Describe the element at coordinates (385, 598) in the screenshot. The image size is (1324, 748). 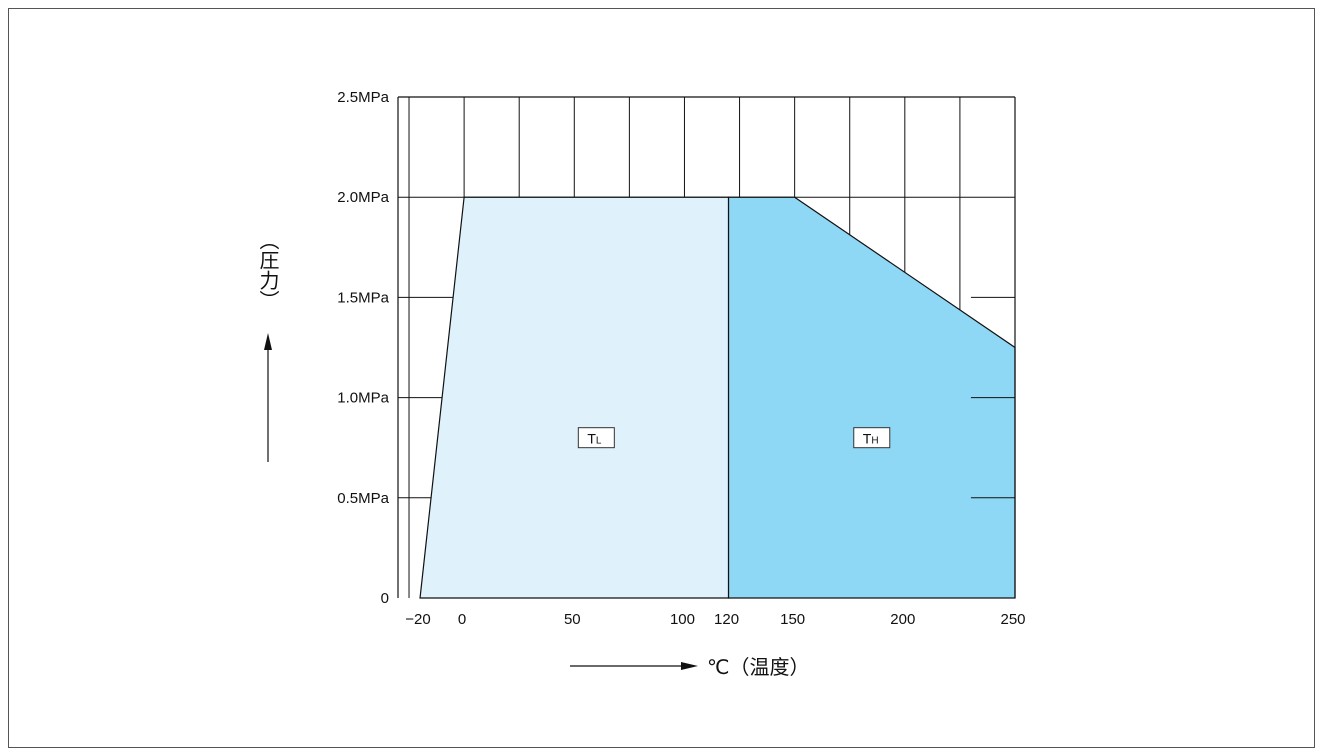
I see `y-tick-label: 0` at that location.